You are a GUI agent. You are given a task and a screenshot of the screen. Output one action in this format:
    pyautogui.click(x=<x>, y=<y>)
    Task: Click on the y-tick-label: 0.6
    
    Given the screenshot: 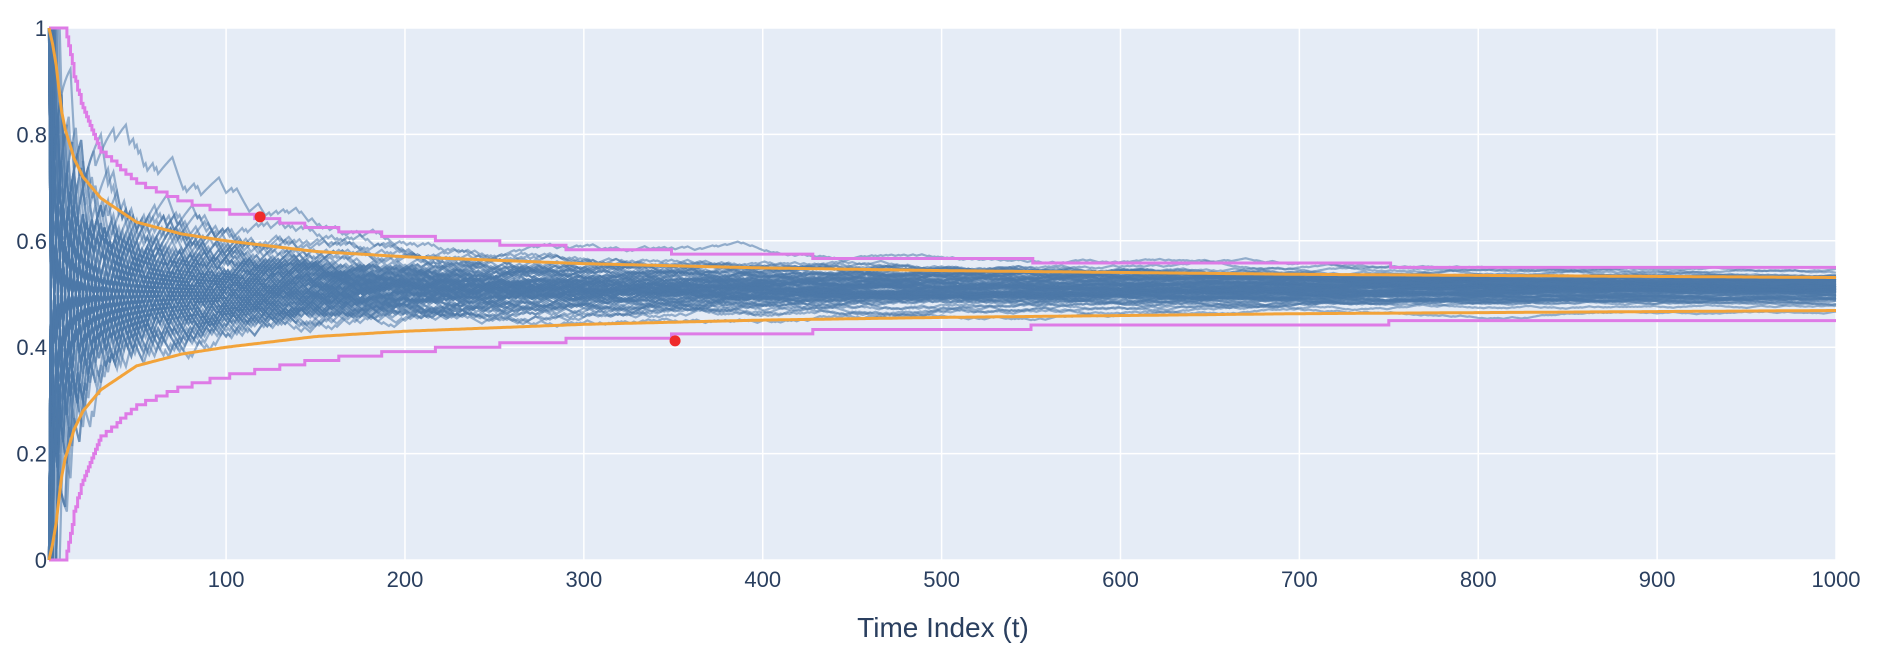 What is the action you would take?
    pyautogui.click(x=31, y=241)
    